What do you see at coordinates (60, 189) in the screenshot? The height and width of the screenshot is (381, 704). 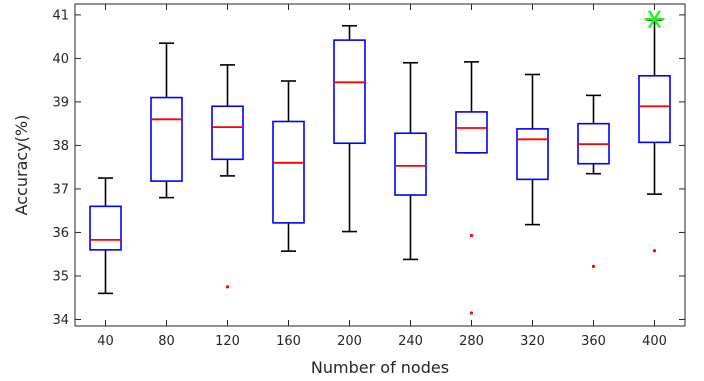 I see `y-tick-label-37: 37` at bounding box center [60, 189].